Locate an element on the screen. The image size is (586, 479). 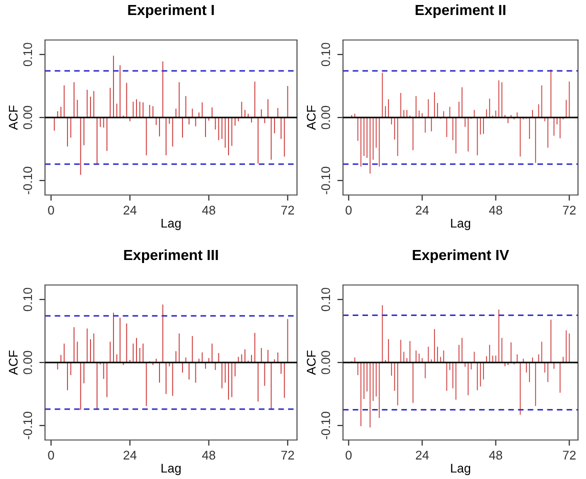
chart-title: Experiment I is located at coordinates (171, 11).